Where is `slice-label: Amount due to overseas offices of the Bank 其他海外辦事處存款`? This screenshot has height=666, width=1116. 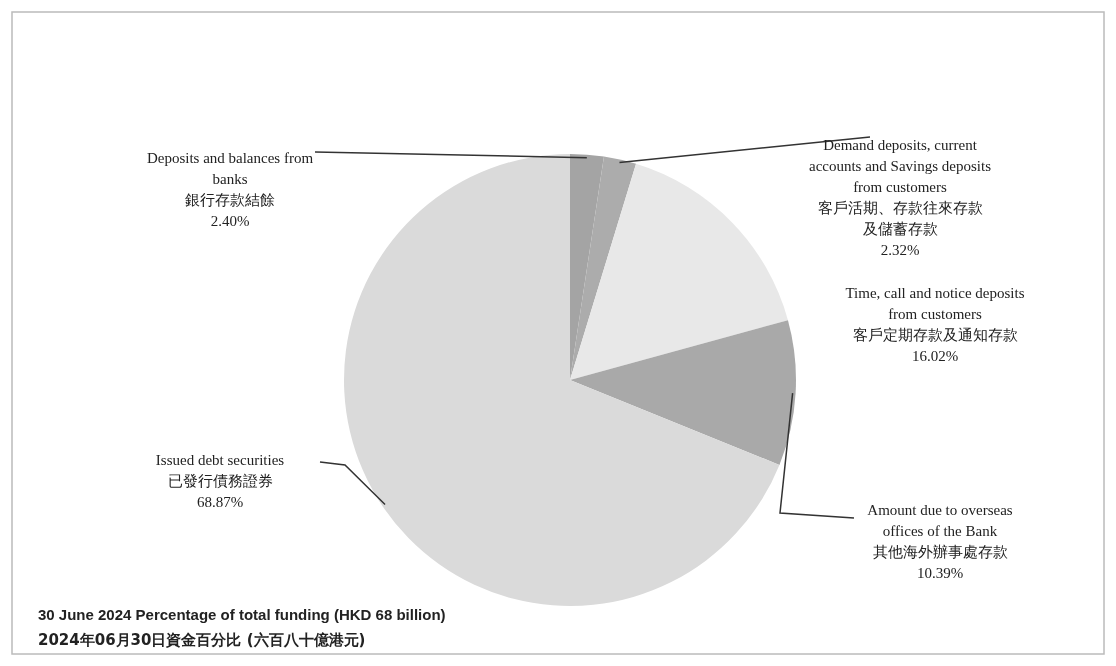
slice-label: Amount due to overseas offices of the Bank 其他海外辦事處存款 is located at coordinates (940, 531).